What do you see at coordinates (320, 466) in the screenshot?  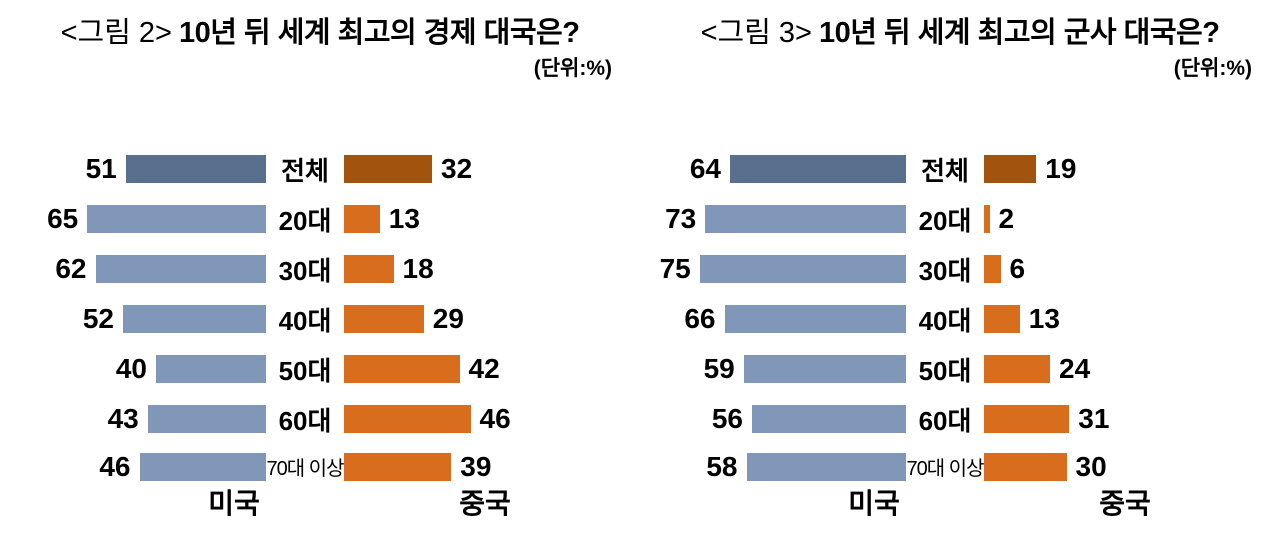 I see `chart-row: 46 70대 이상 39` at bounding box center [320, 466].